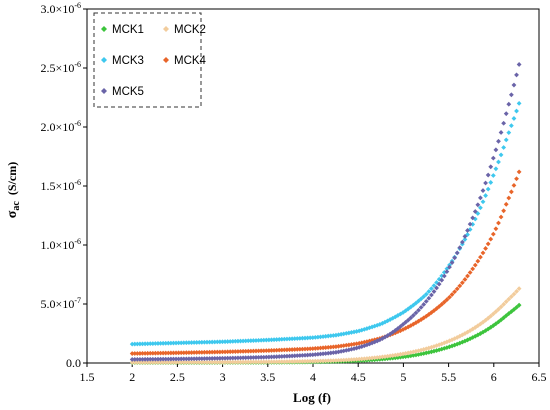  I want to click on legend-marker-mck4, so click(166, 60).